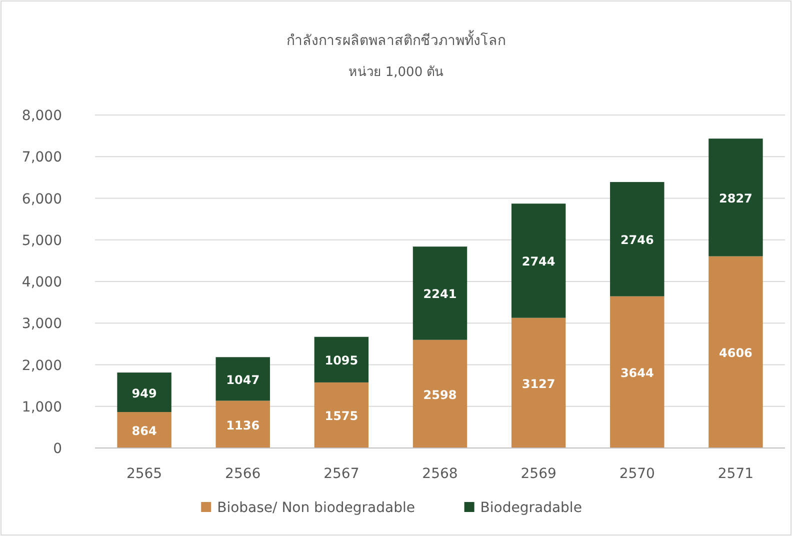 This screenshot has height=536, width=792. I want to click on data-label: 3644, so click(637, 373).